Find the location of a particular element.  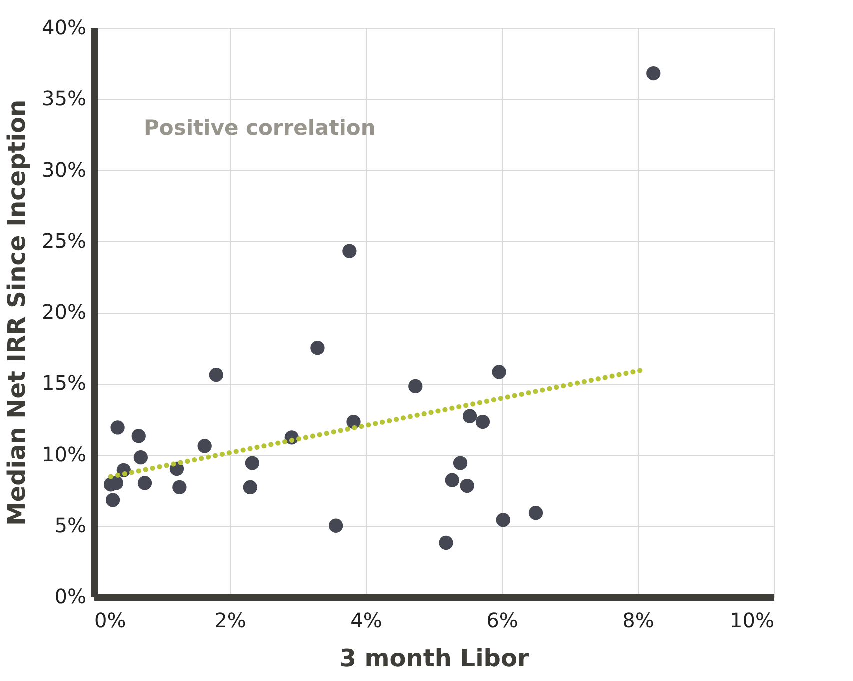

x-tick-label: 6% is located at coordinates (502, 620).